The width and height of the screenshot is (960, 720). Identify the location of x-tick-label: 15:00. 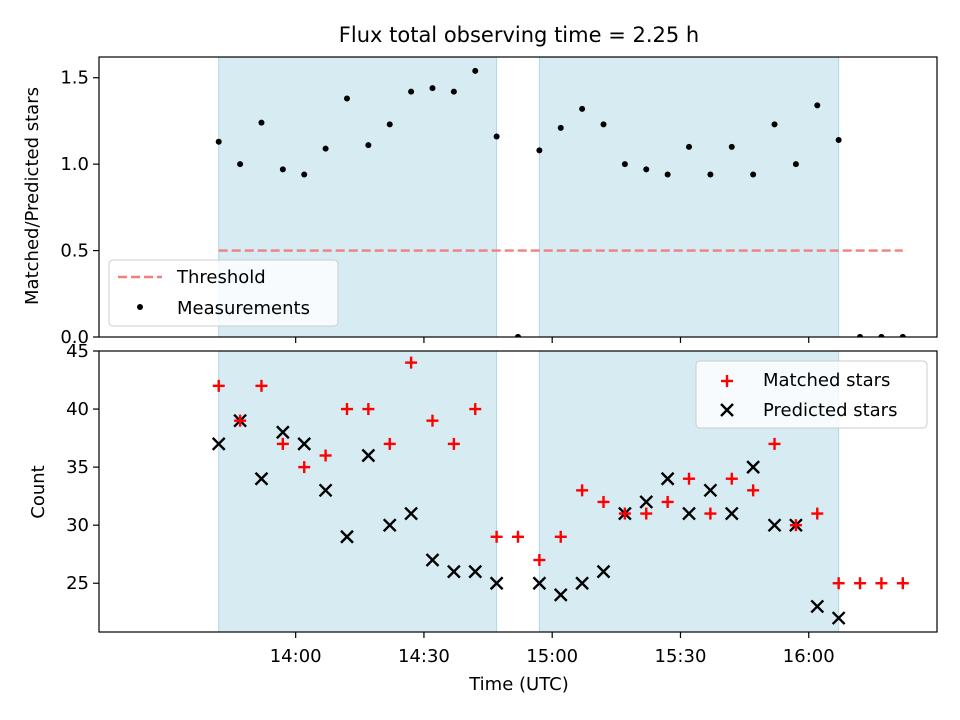
(552, 656).